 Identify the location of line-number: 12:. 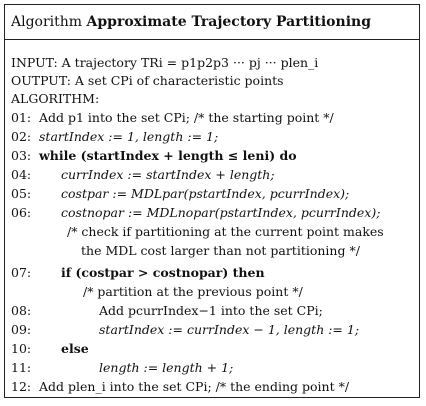
(21, 386).